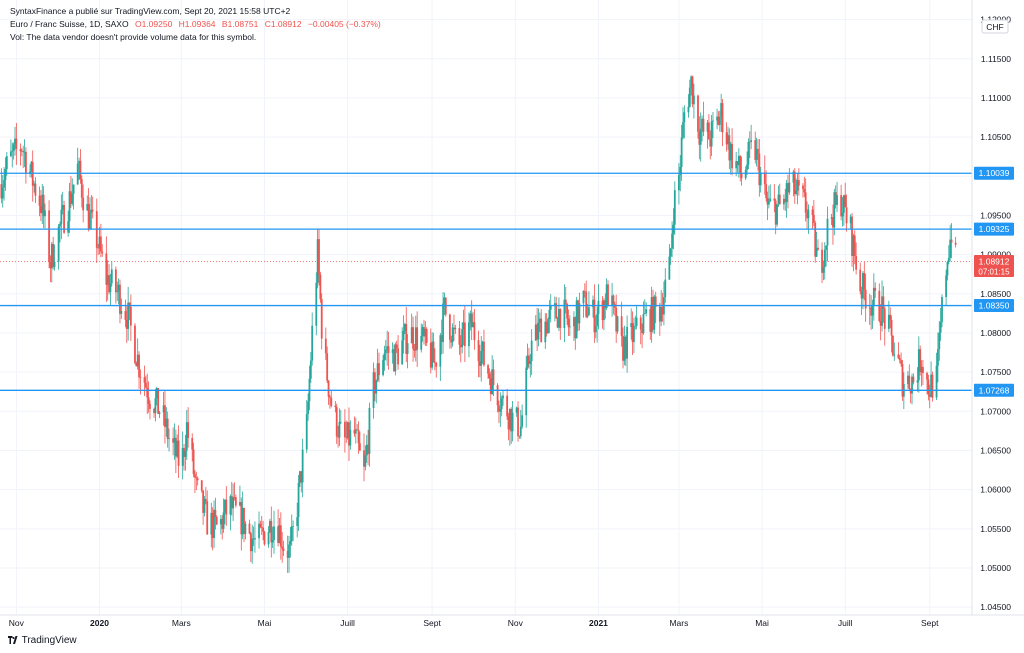  I want to click on price-tick-label: 1.09000, so click(995, 255).